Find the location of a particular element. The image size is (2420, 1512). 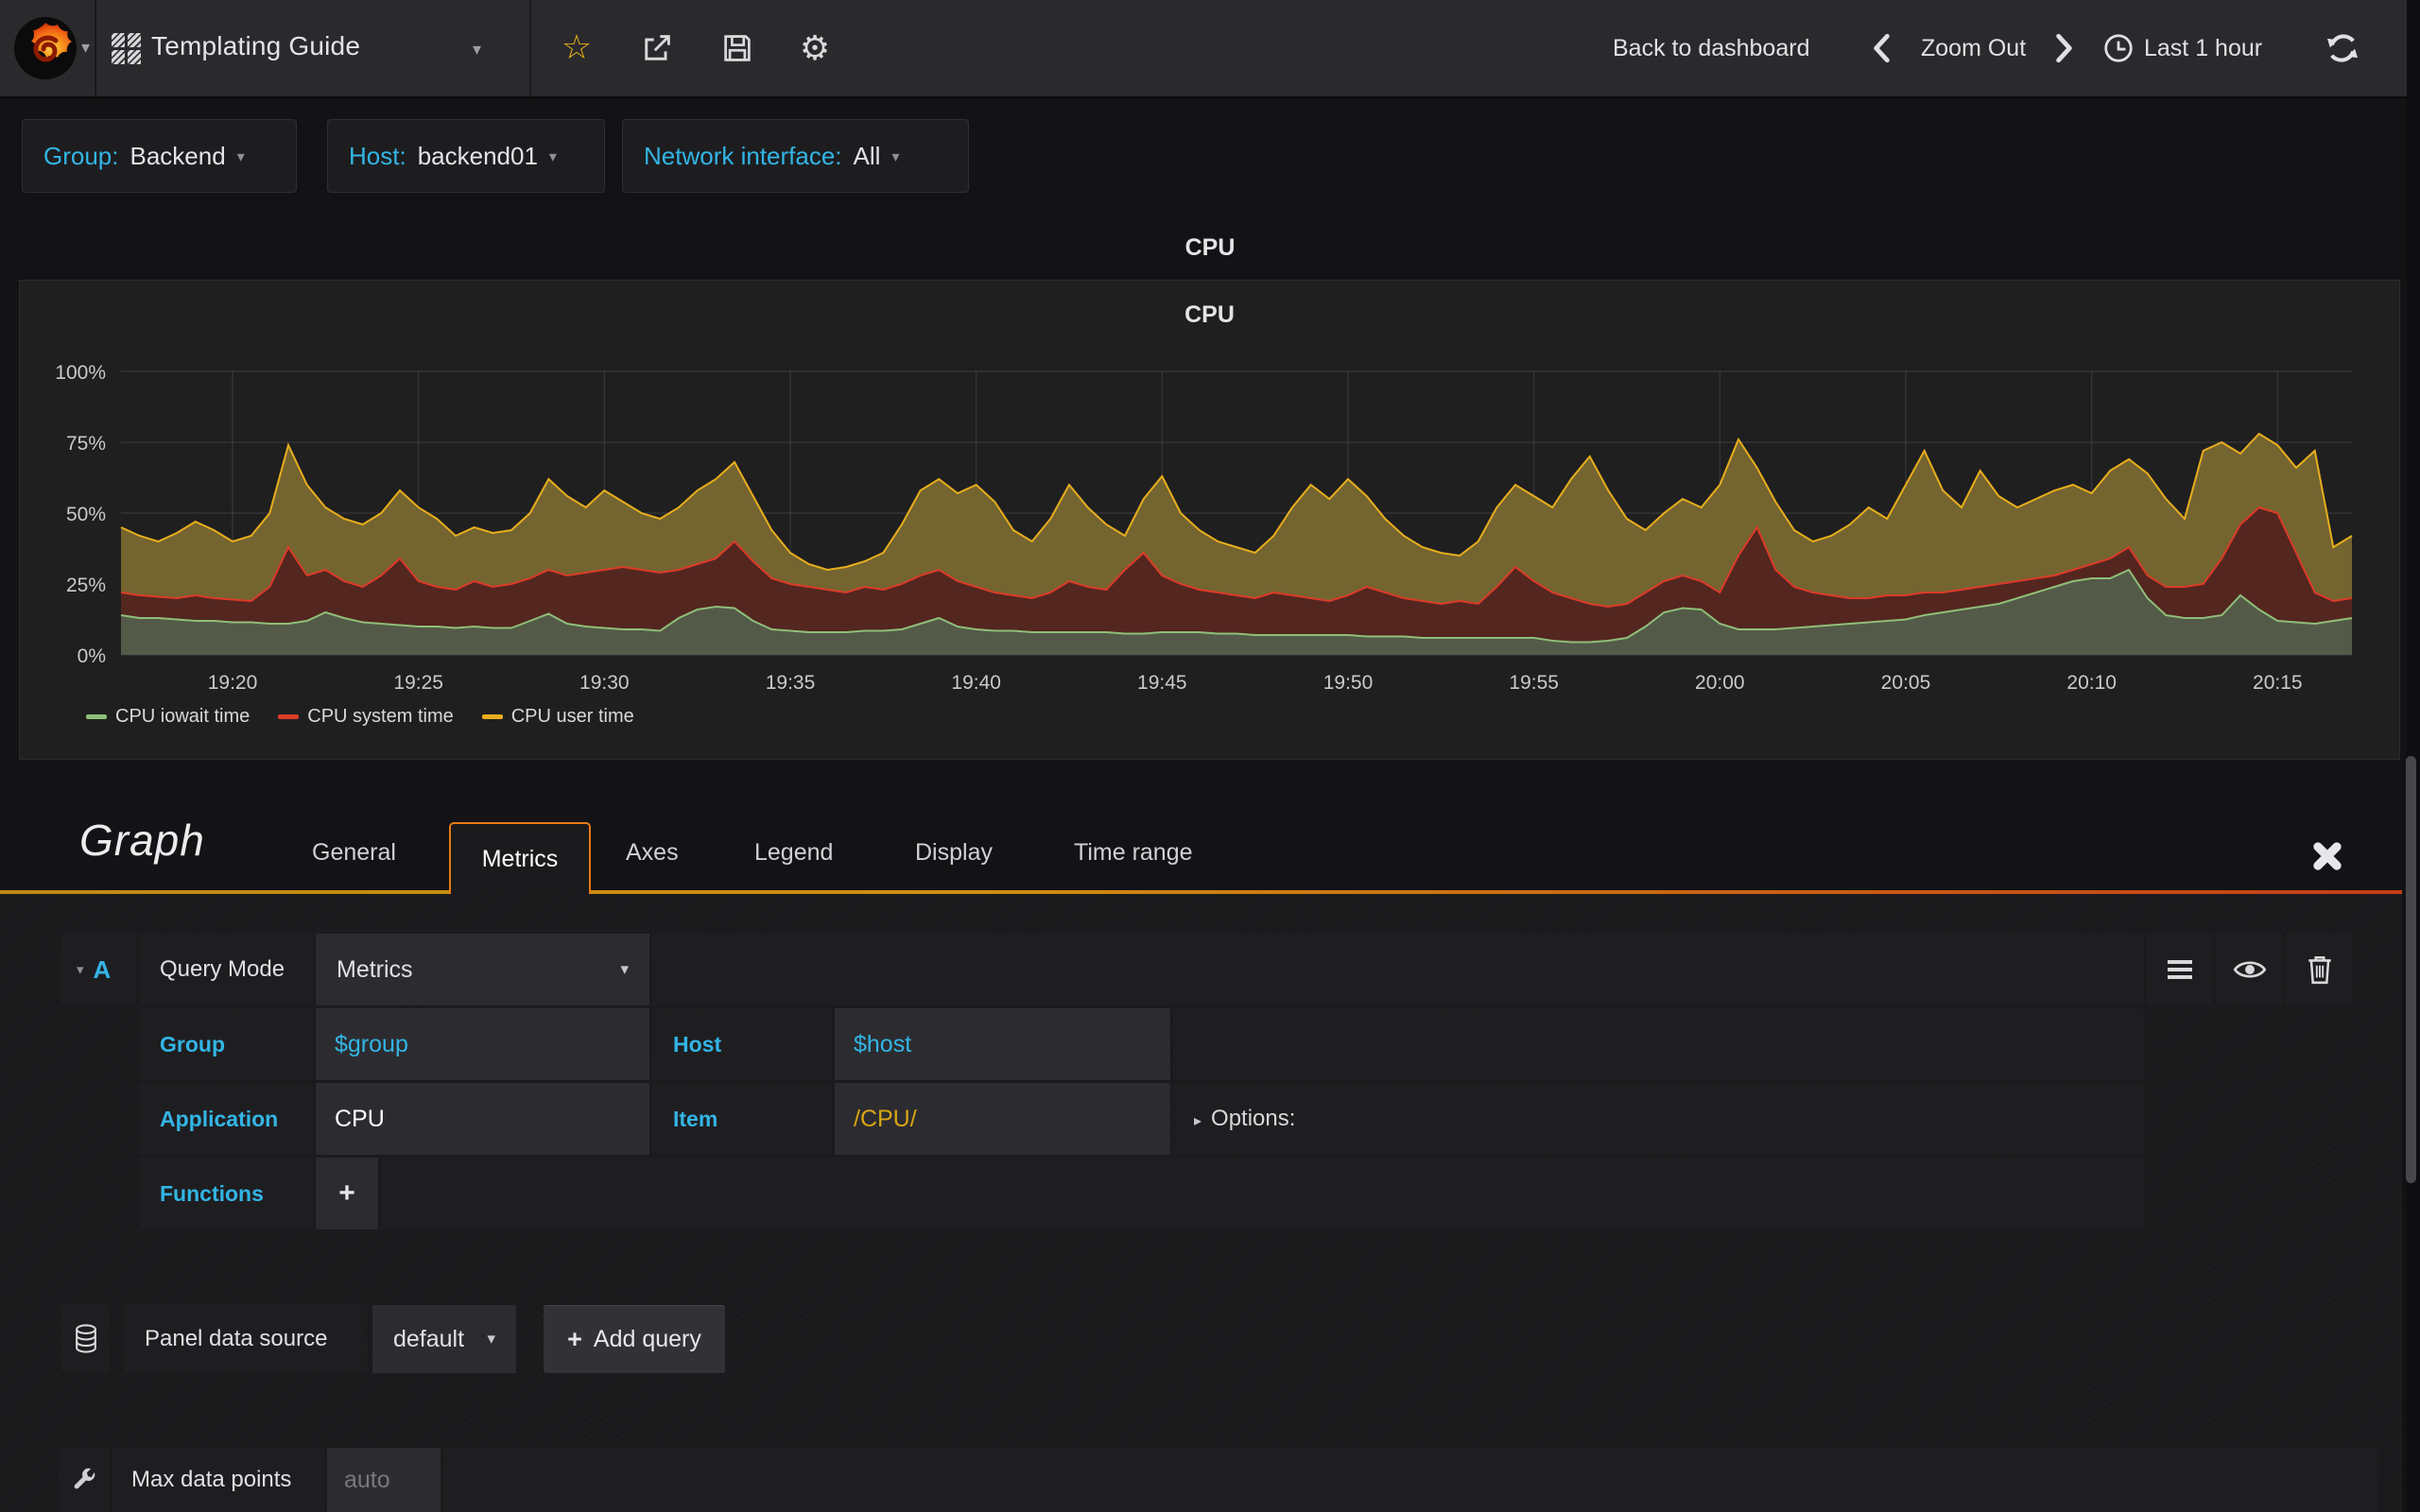

legend-item-iowait: CPU iowait time is located at coordinates (168, 717).